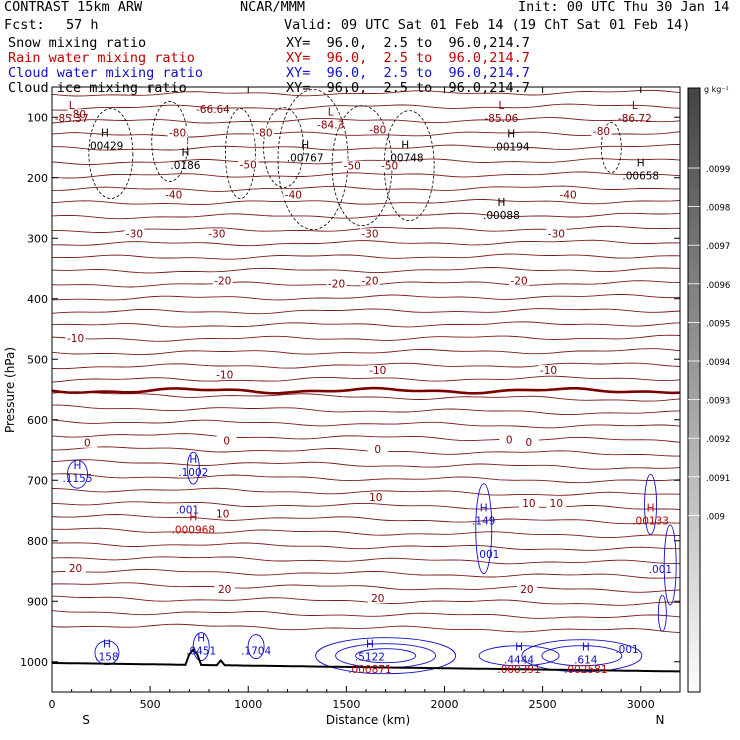 Image resolution: width=740 pixels, height=740 pixels. I want to click on south-label: S, so click(86, 720).